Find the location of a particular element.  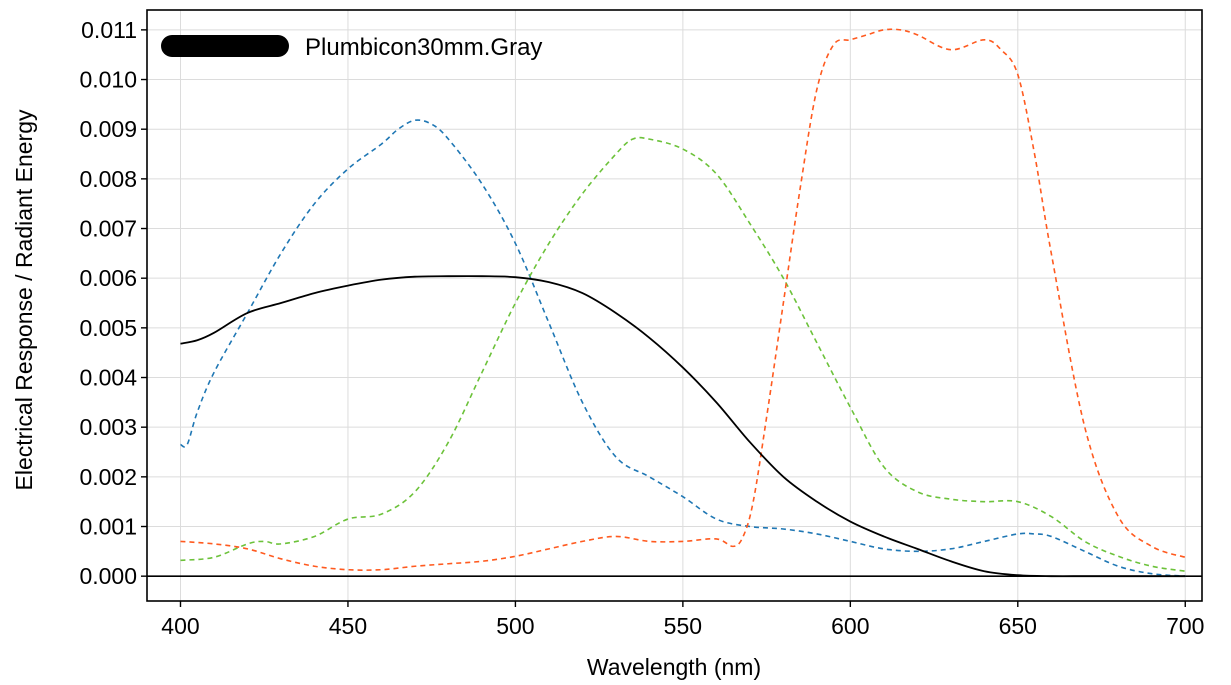

x-tick-label: 500 is located at coordinates (515, 626).